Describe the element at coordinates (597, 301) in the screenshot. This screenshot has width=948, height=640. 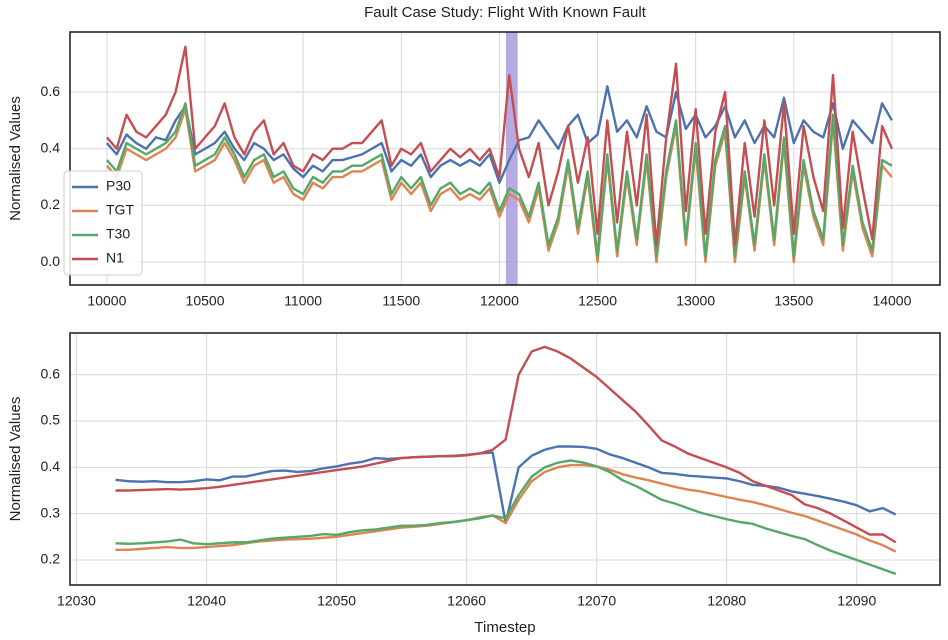
I see `x-tick-label: 12500` at that location.